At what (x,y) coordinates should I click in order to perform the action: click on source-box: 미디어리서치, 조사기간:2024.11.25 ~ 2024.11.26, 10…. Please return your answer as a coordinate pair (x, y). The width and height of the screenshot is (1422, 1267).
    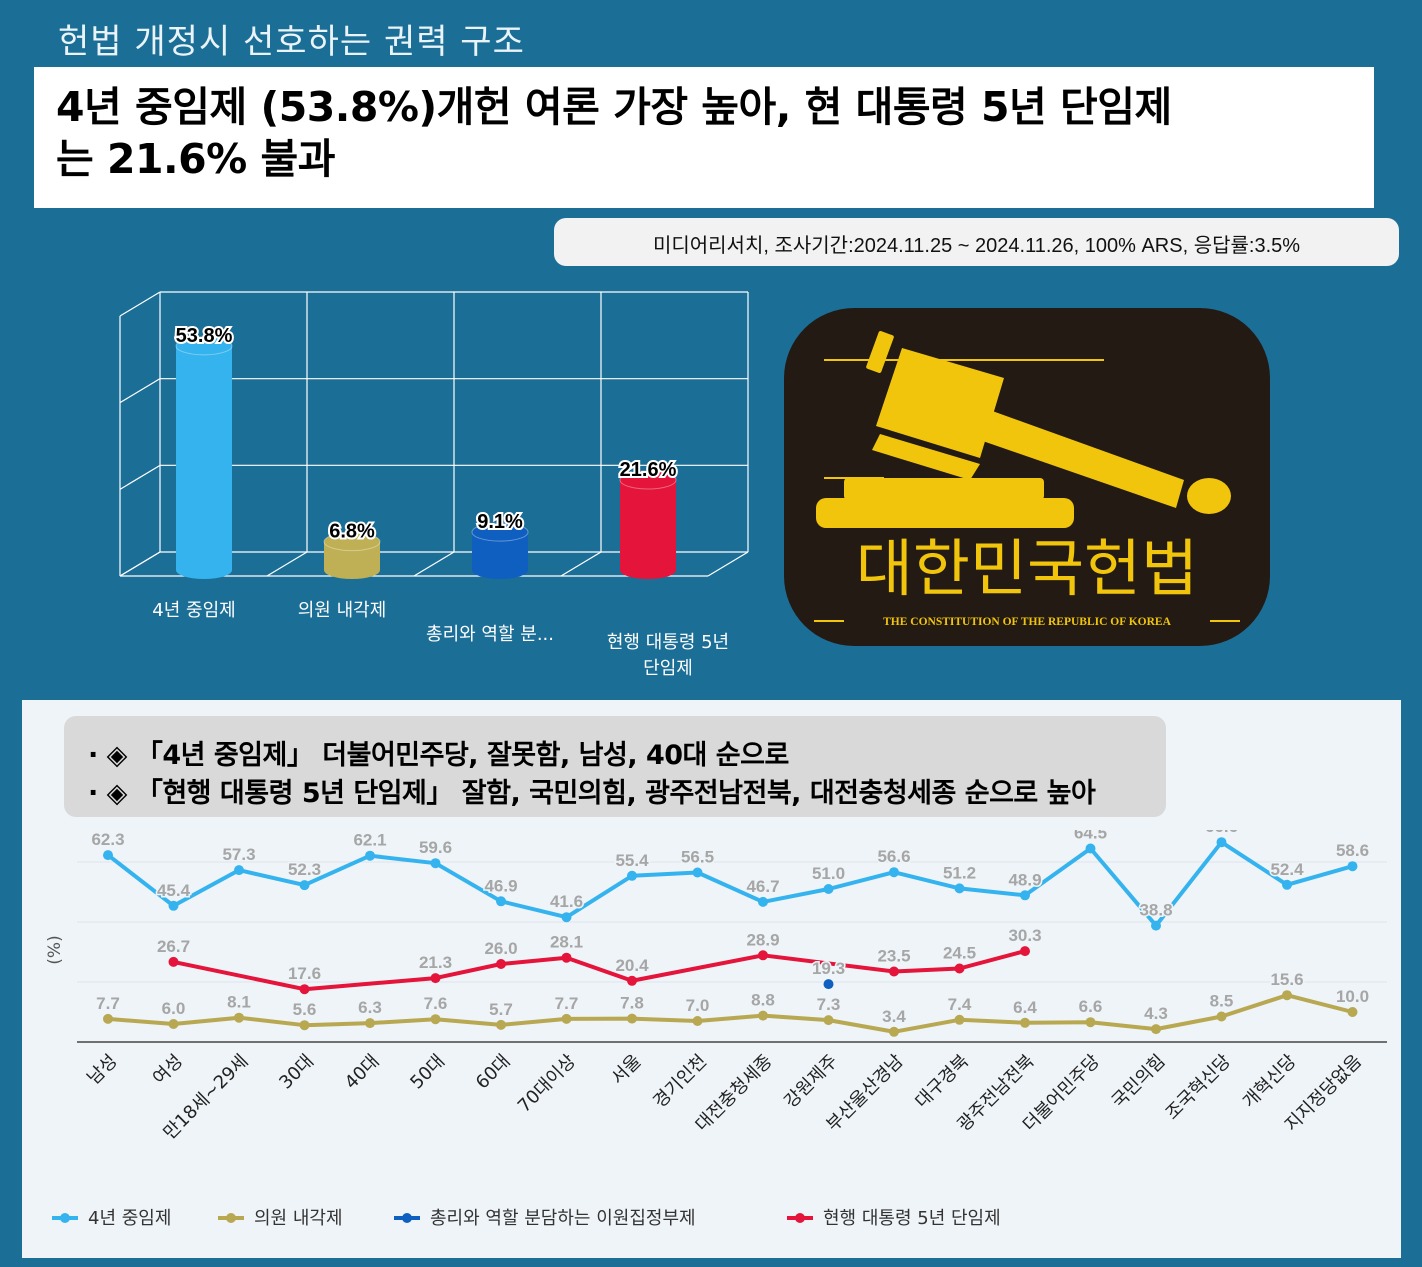
    Looking at the image, I should click on (976, 242).